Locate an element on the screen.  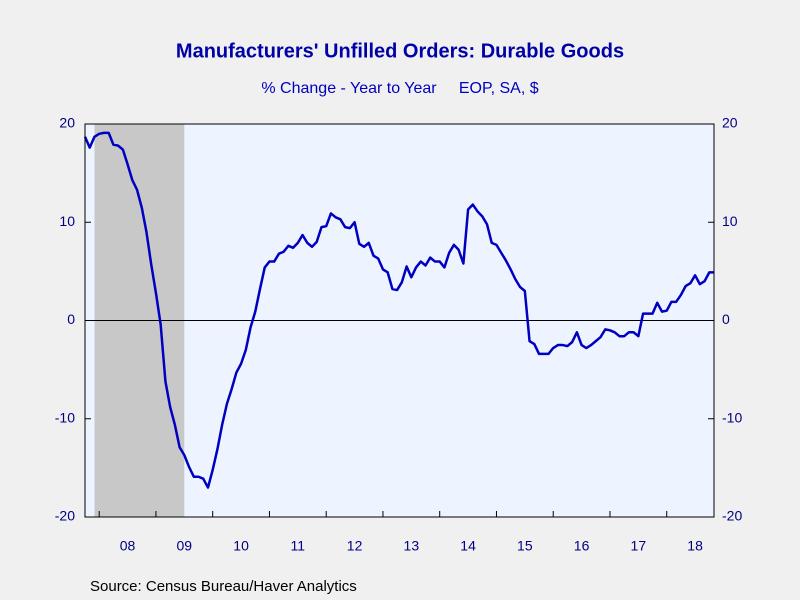
x-tick-label: 09 is located at coordinates (185, 546).